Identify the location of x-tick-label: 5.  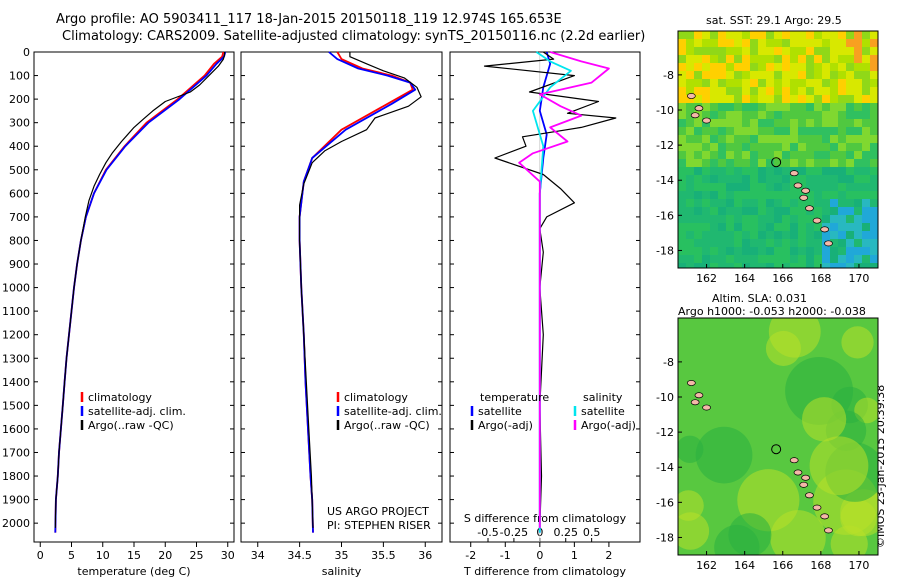
(71, 555).